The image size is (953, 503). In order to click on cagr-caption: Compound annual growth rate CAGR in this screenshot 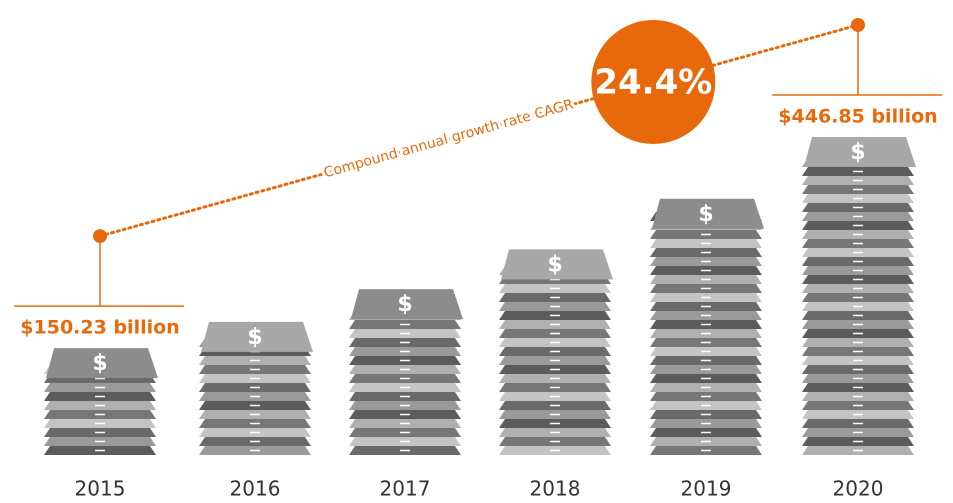, I will do `click(448, 139)`.